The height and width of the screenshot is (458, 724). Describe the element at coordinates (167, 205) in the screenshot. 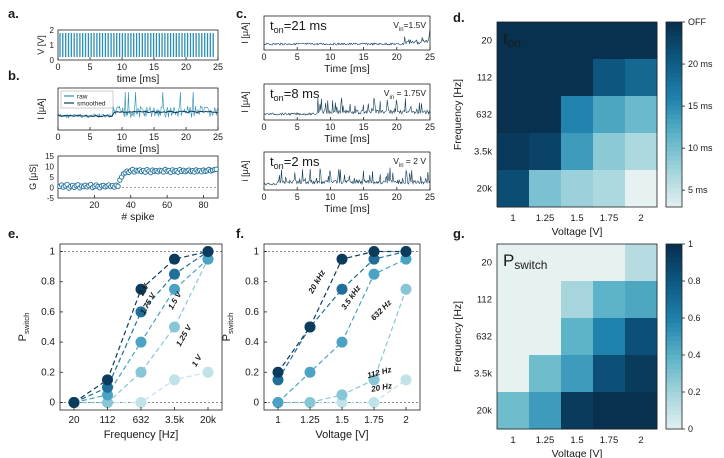

I see `panel-b2-x-ticklabel: 60` at that location.